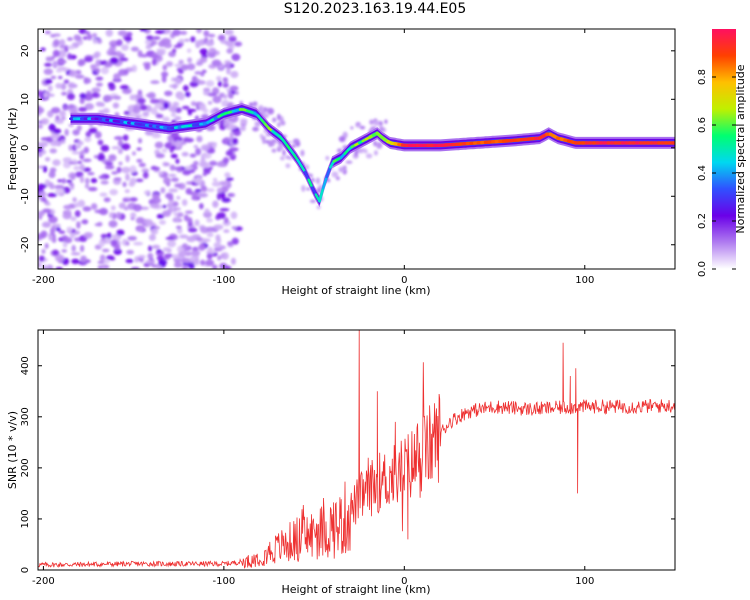 The image size is (750, 600). Describe the element at coordinates (25, 50) in the screenshot. I see `y-tick-label: 20` at that location.